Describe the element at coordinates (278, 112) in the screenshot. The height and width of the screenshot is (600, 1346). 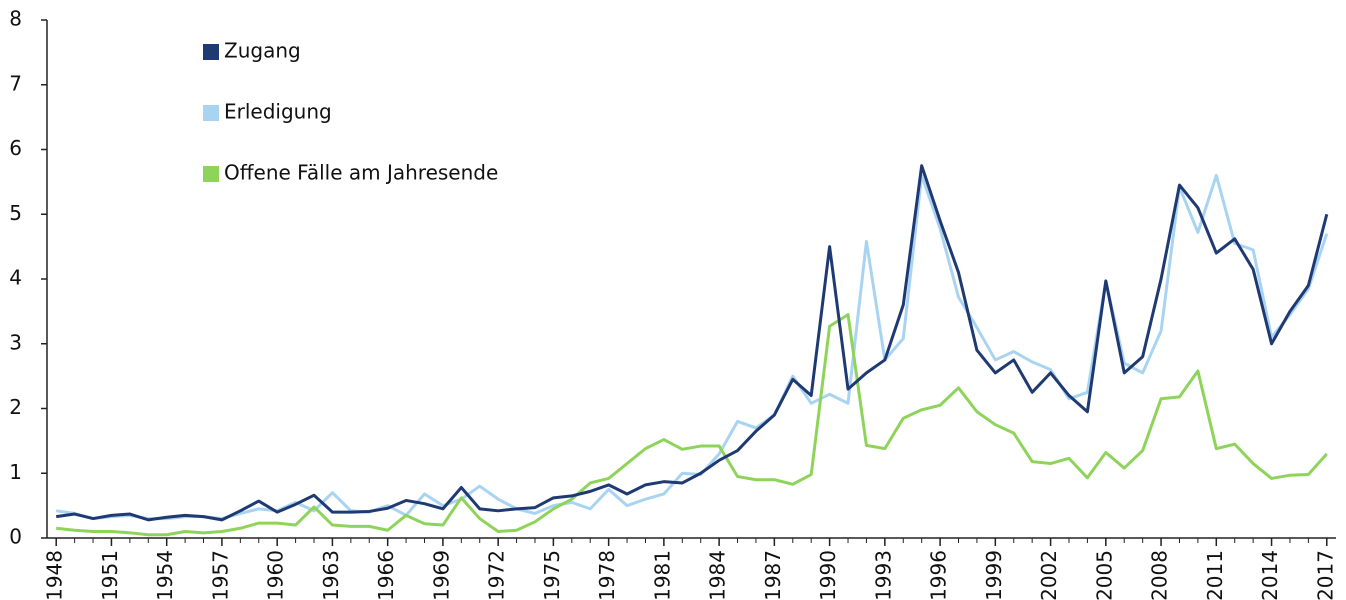
I see `legend-label: Erledigung` at that location.